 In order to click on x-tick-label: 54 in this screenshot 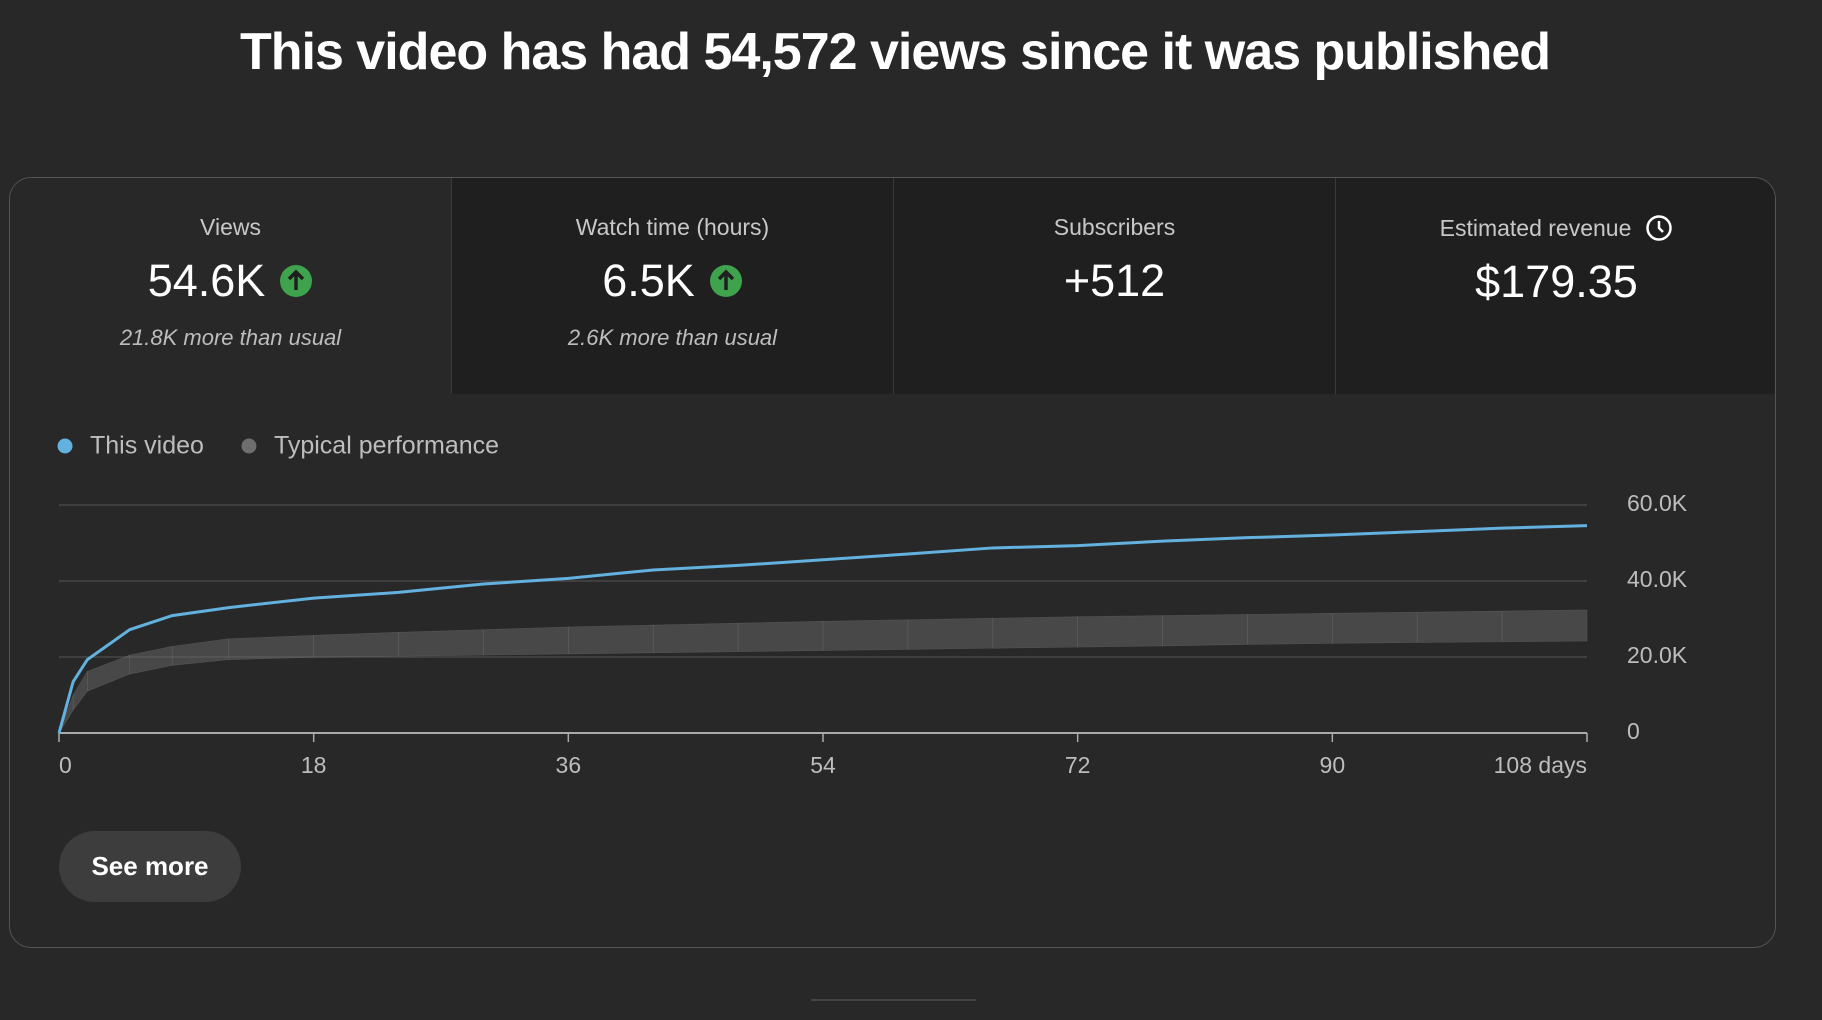, I will do `click(823, 765)`.